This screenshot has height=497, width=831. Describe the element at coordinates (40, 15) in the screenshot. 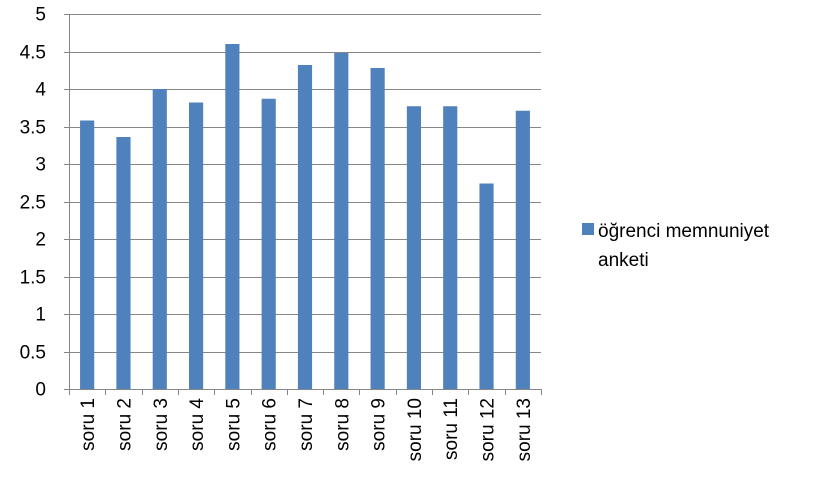

I see `y-tick-label: 5` at that location.